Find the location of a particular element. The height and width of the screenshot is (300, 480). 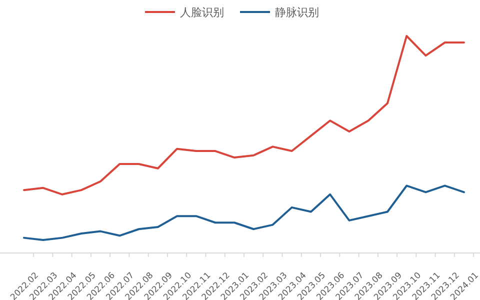

legend-label: 人脸识别 is located at coordinates (202, 12).